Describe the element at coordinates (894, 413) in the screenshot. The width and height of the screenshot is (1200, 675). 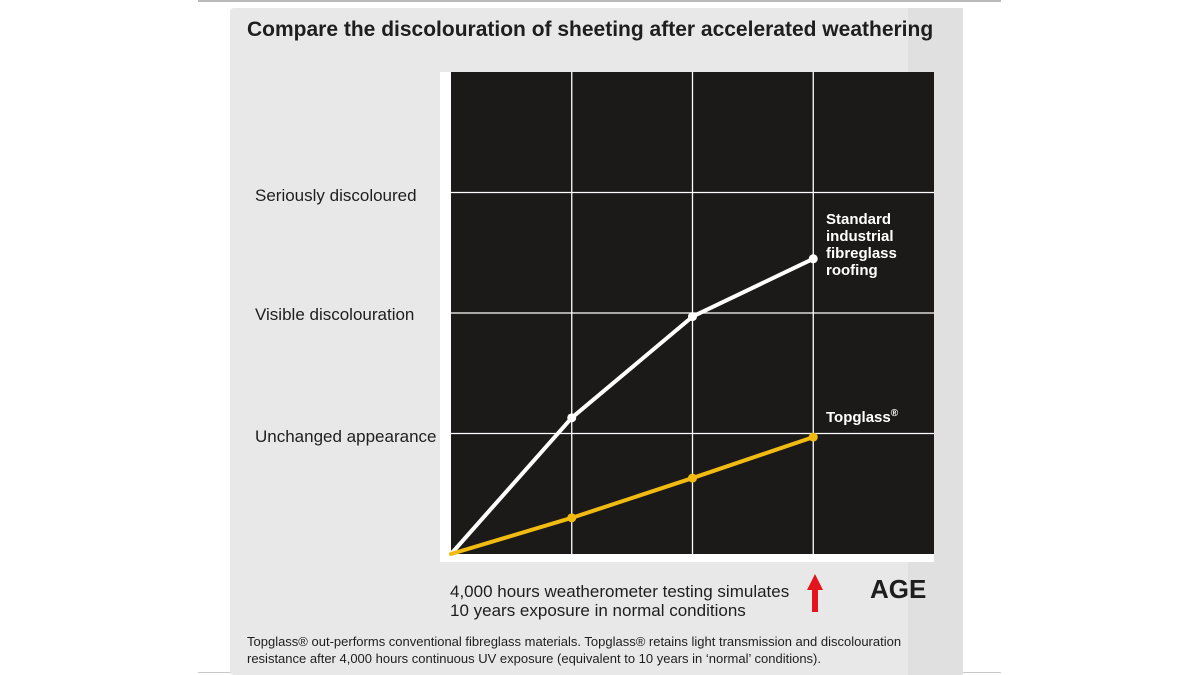
I see `registered-mark: ®` at that location.